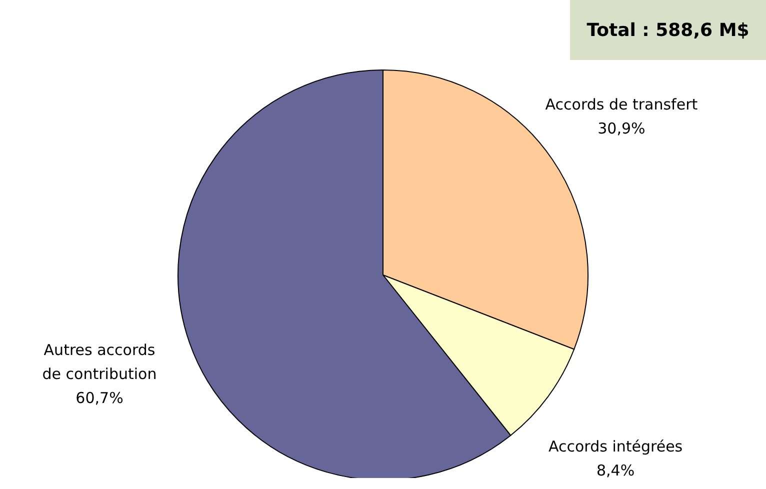 The image size is (766, 489). Describe the element at coordinates (100, 398) in the screenshot. I see `data-label: 60,7%` at that location.